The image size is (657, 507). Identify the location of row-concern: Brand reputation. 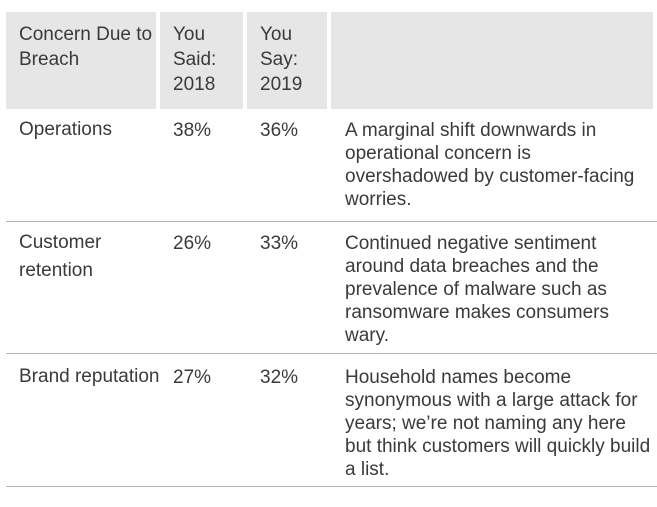
(89, 376).